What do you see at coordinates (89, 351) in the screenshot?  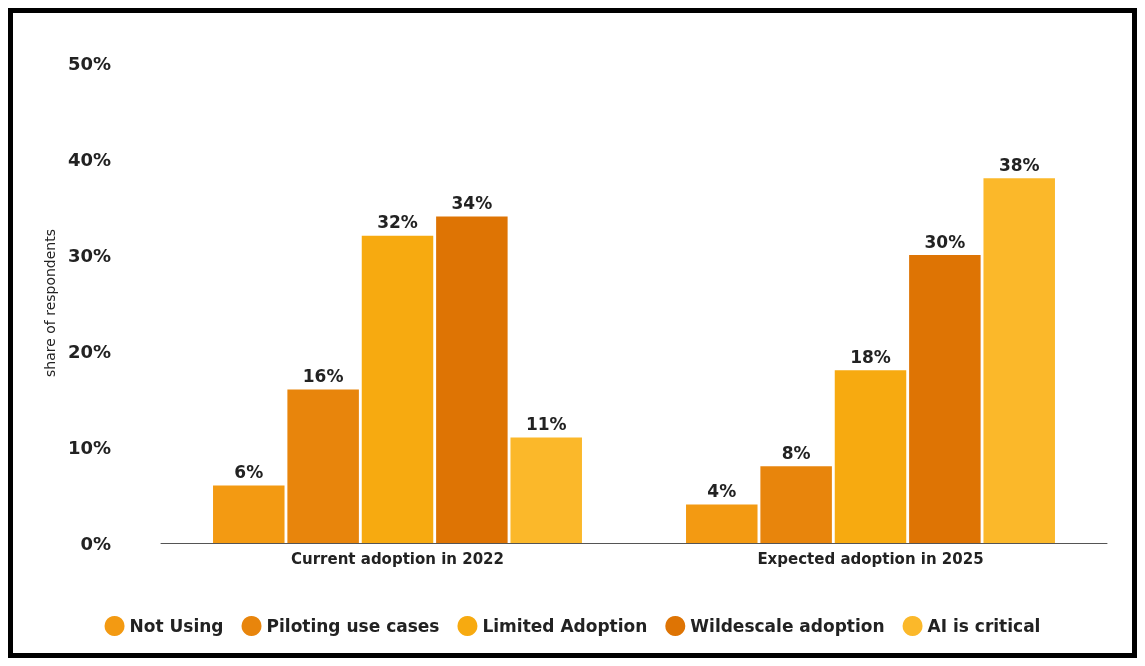 I see `y-tick-label: 20%` at bounding box center [89, 351].